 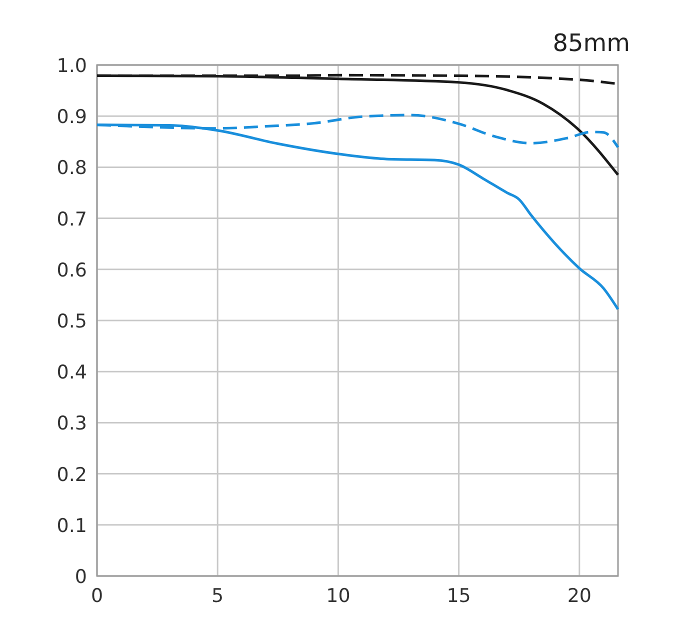 What do you see at coordinates (71, 321) in the screenshot?
I see `y-tick-label: 0.5` at bounding box center [71, 321].